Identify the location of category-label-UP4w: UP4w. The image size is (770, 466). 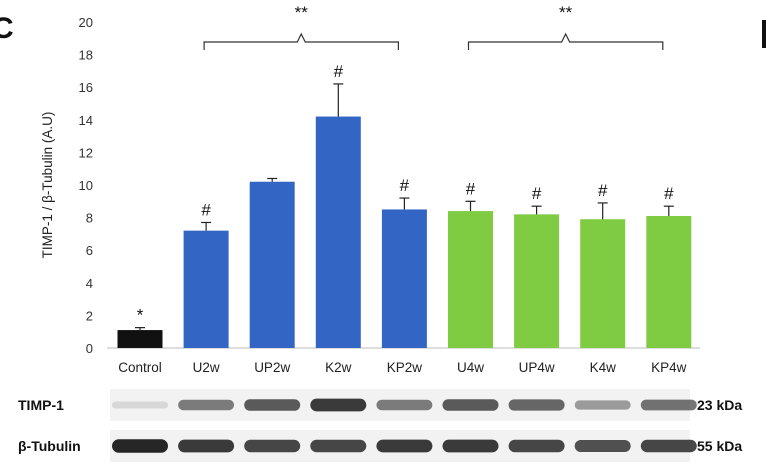
(537, 367).